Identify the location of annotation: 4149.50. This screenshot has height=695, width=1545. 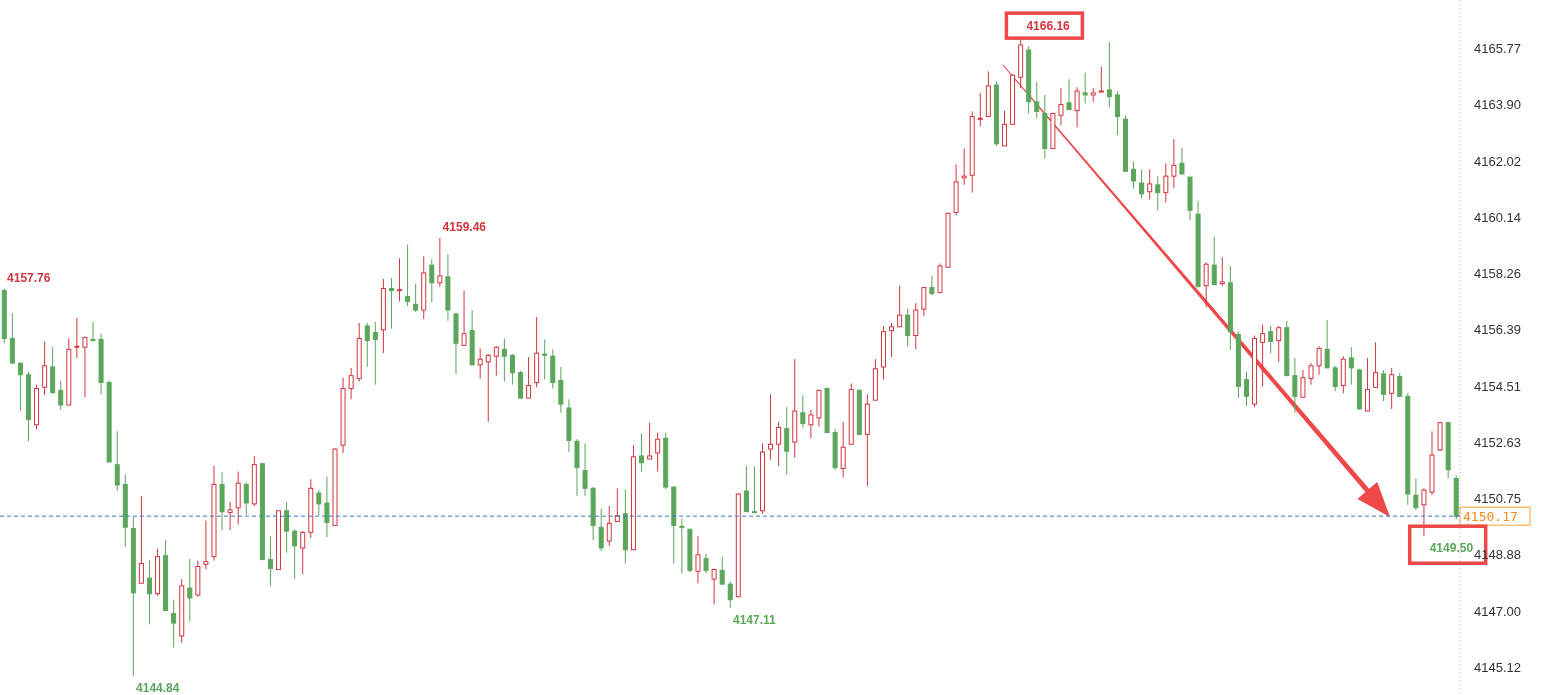
(1451, 548).